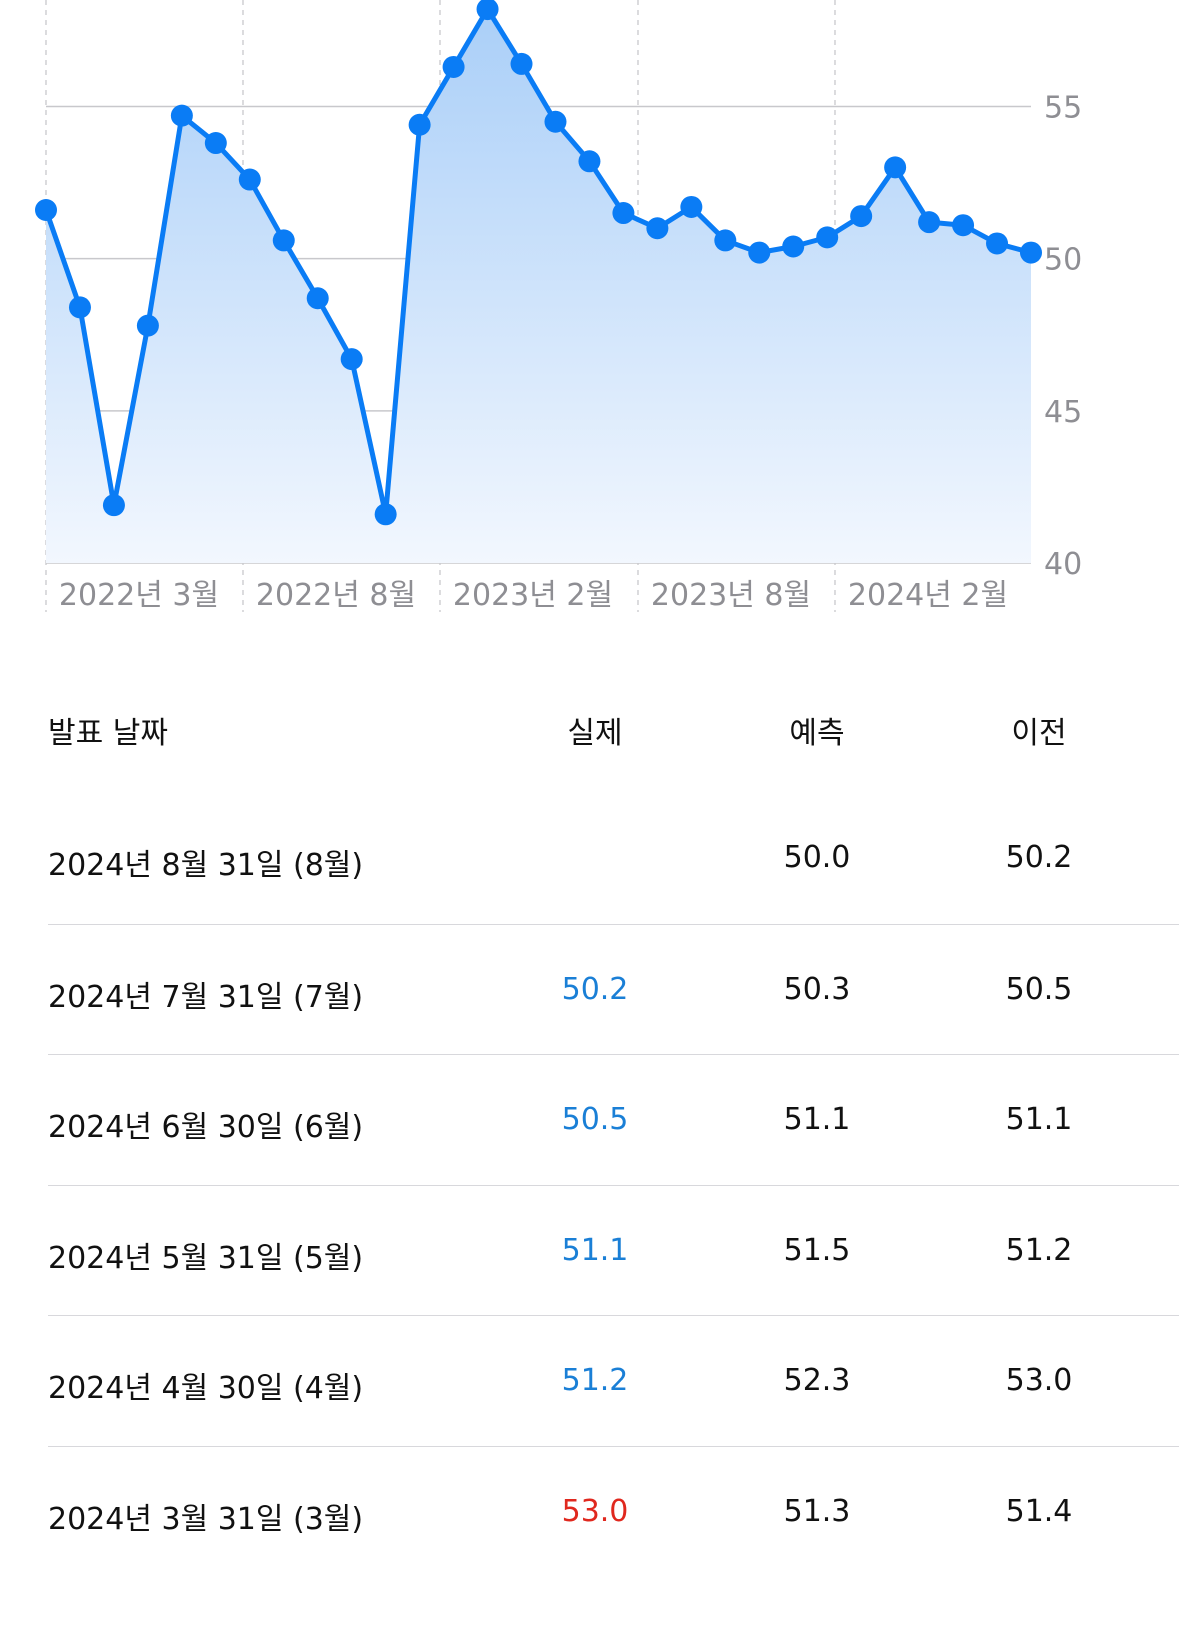 The width and height of the screenshot is (1179, 1632). Describe the element at coordinates (595, 1250) in the screenshot. I see `row-actual: 51.1` at that location.